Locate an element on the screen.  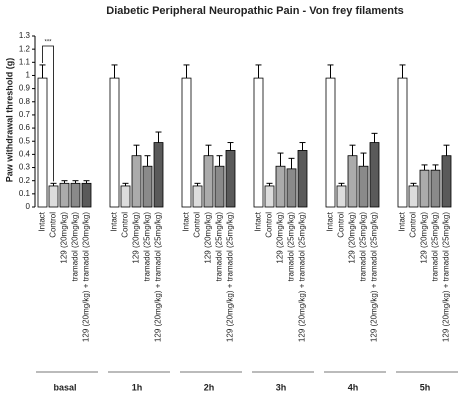
y-tick-label: 0.1 is located at coordinates (25, 193).